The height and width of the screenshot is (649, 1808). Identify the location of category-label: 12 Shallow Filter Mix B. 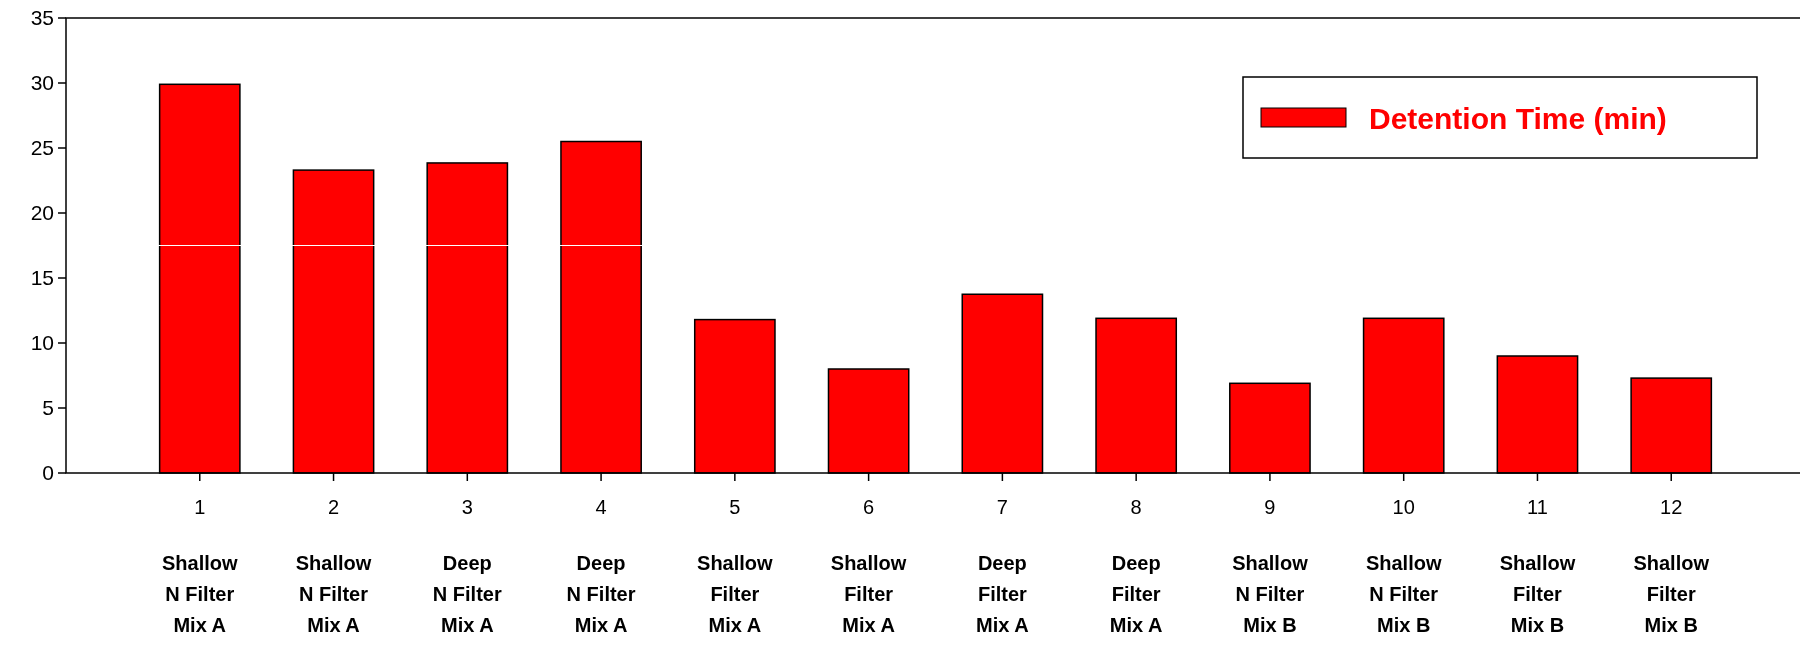
(1671, 566).